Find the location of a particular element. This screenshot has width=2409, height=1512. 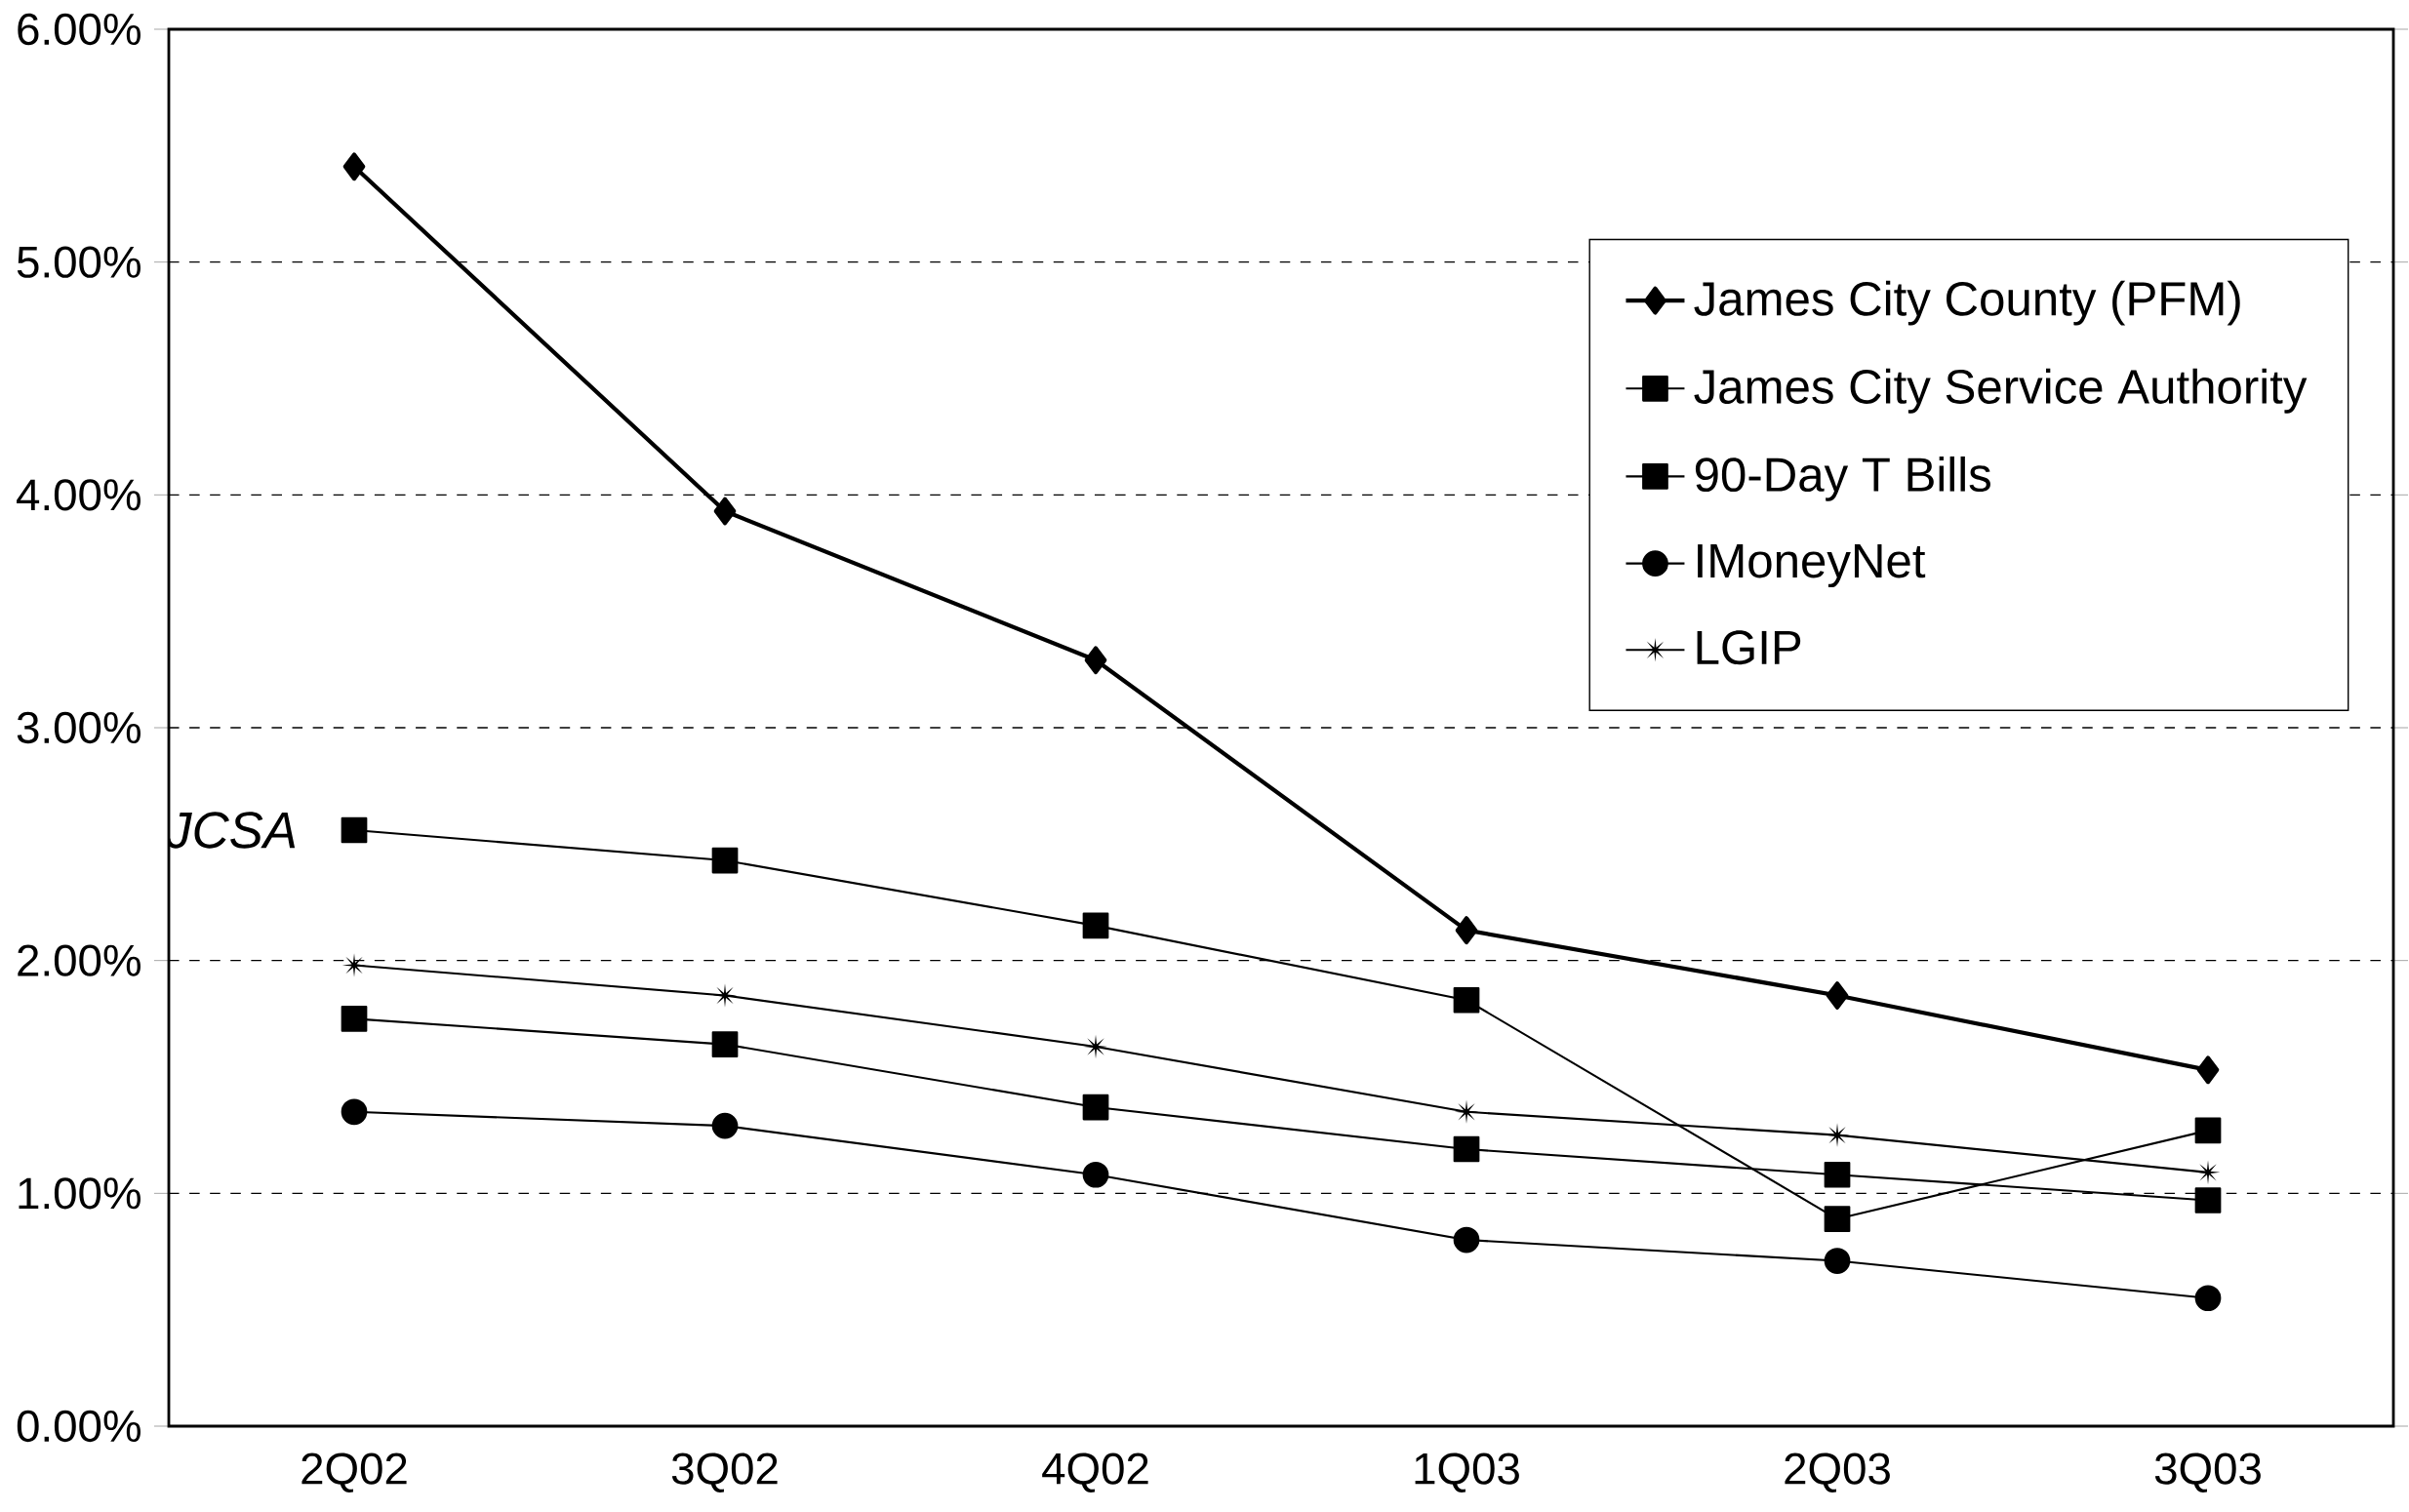

legend-label: 90-Day T Bills is located at coordinates (1843, 478).